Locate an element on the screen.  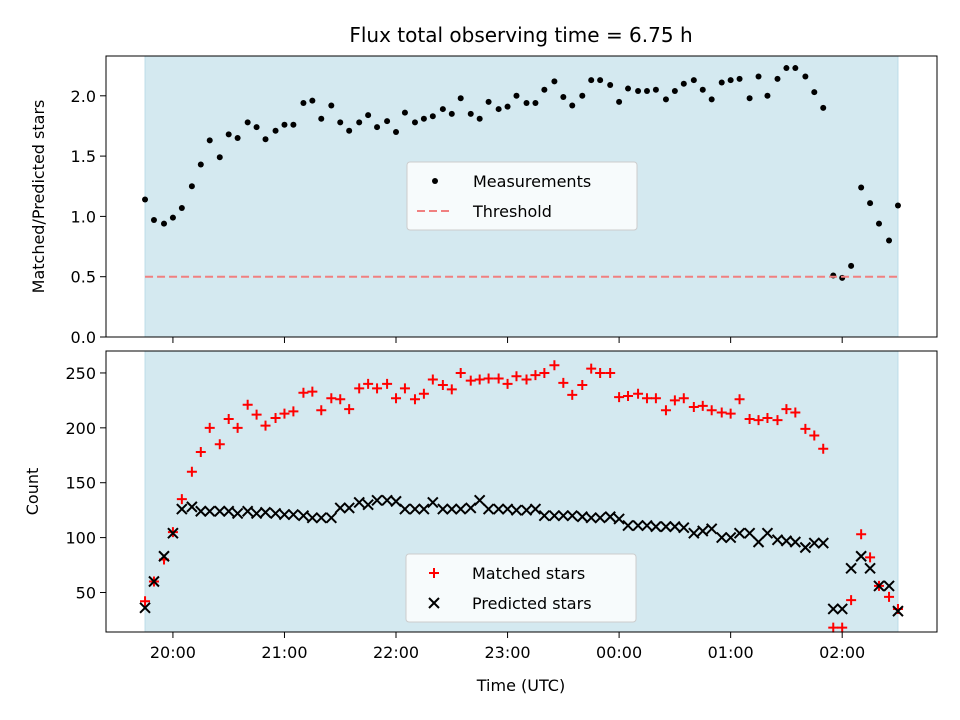
legend: Measurements Threshold is located at coordinates (522, 196).